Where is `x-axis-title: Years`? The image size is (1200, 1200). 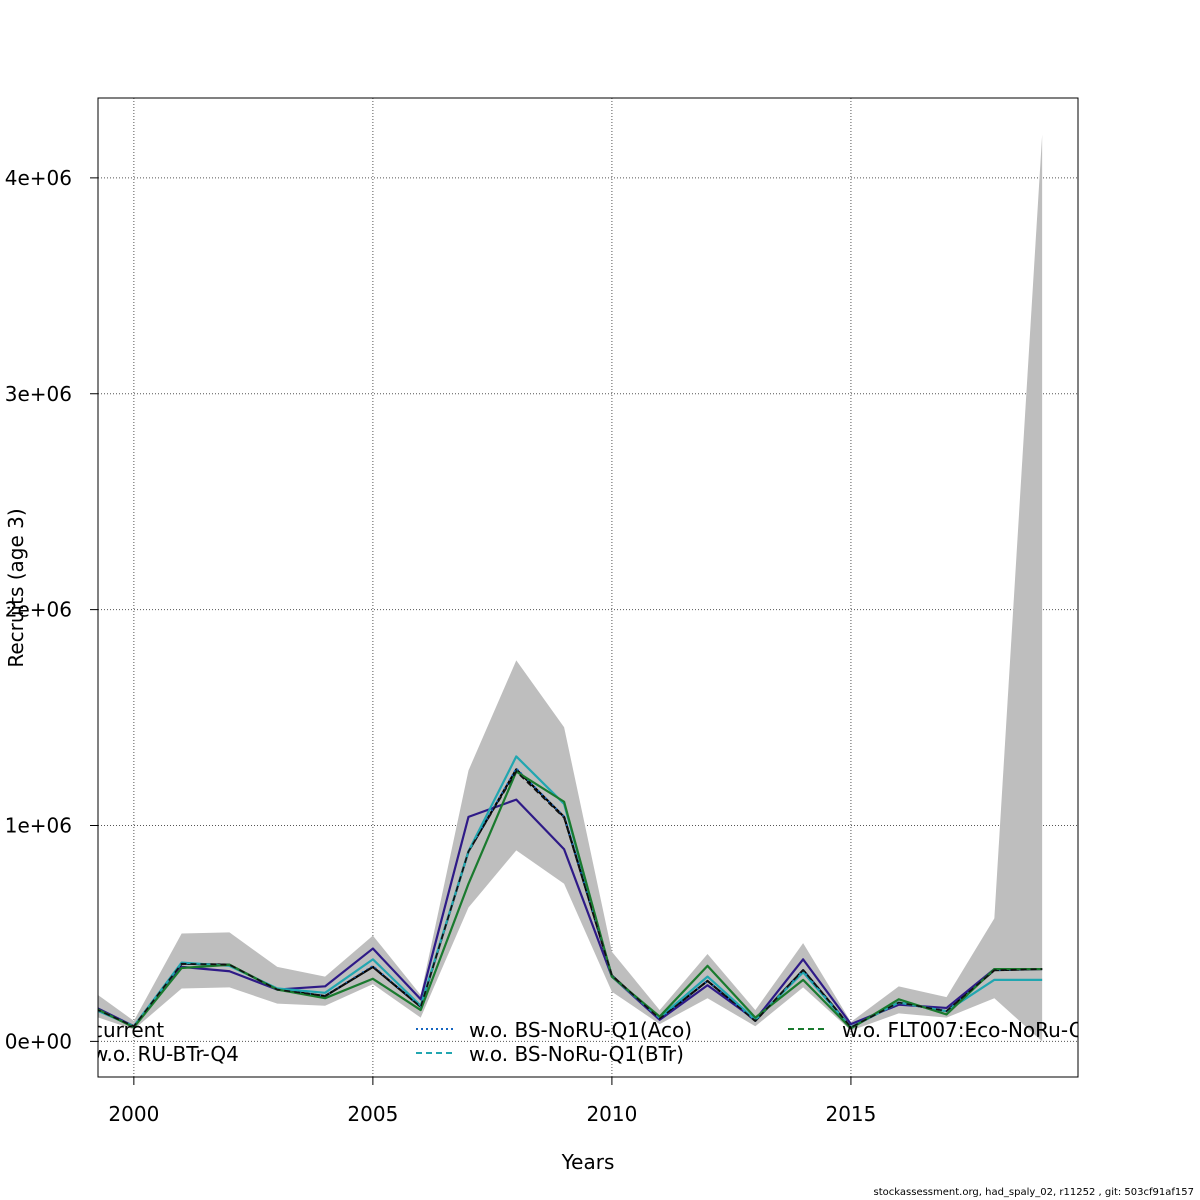 x-axis-title: Years is located at coordinates (588, 1162).